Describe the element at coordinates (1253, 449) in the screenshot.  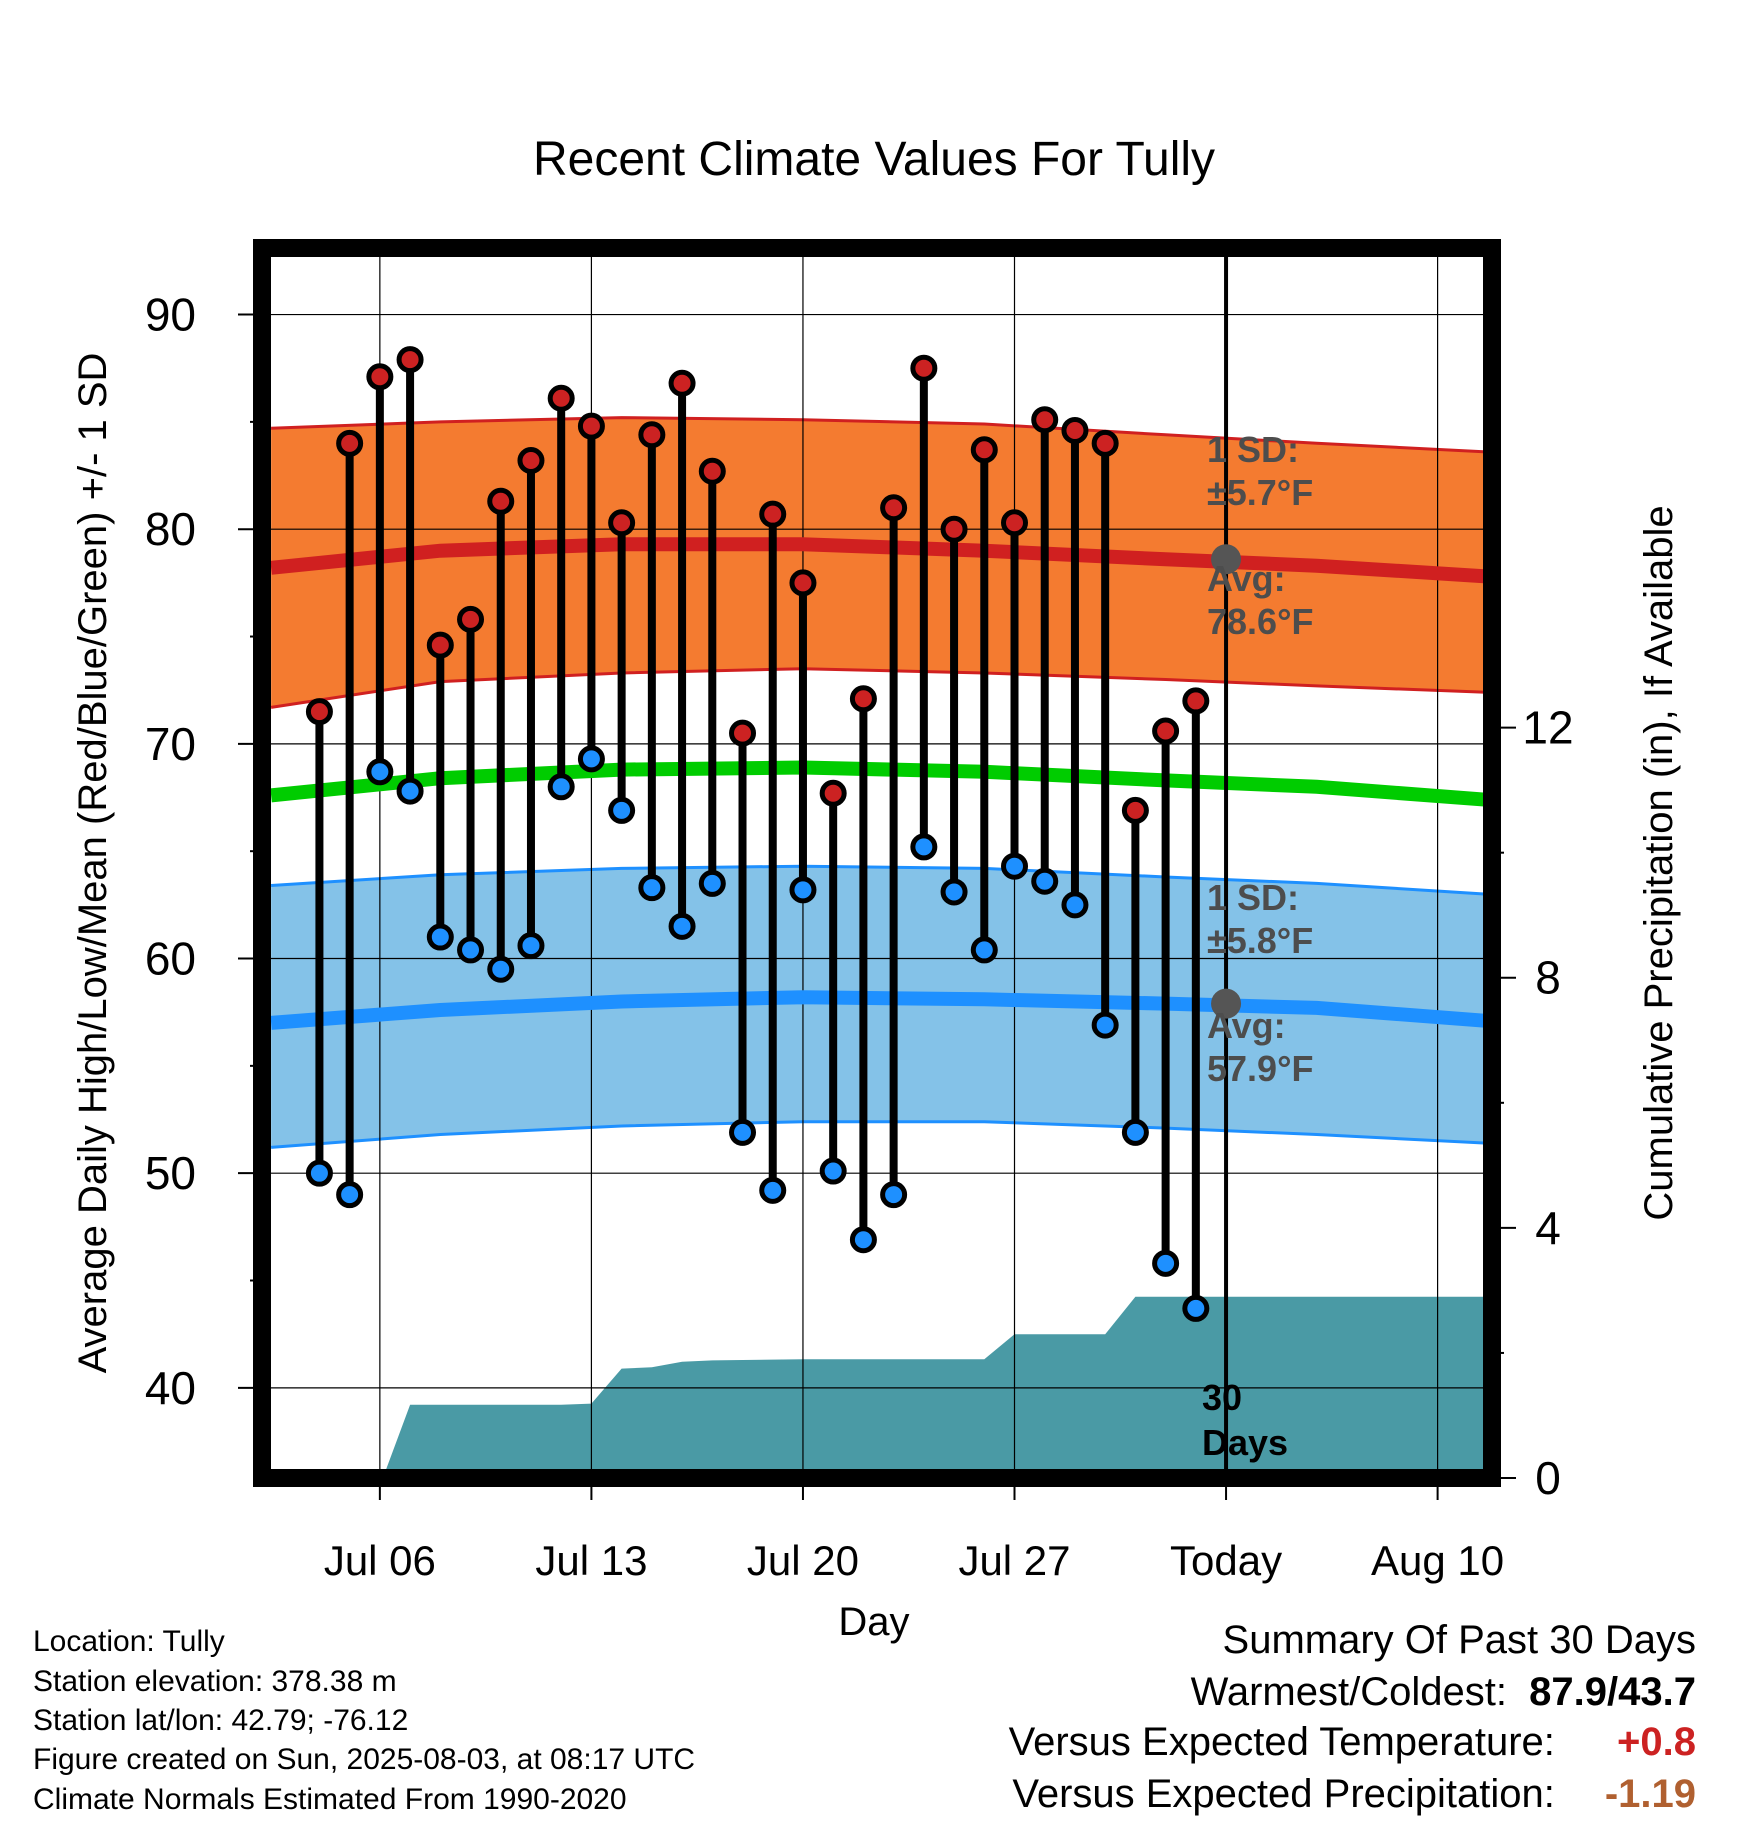
I see `annotation-high-sd-label: 1 SD:` at that location.